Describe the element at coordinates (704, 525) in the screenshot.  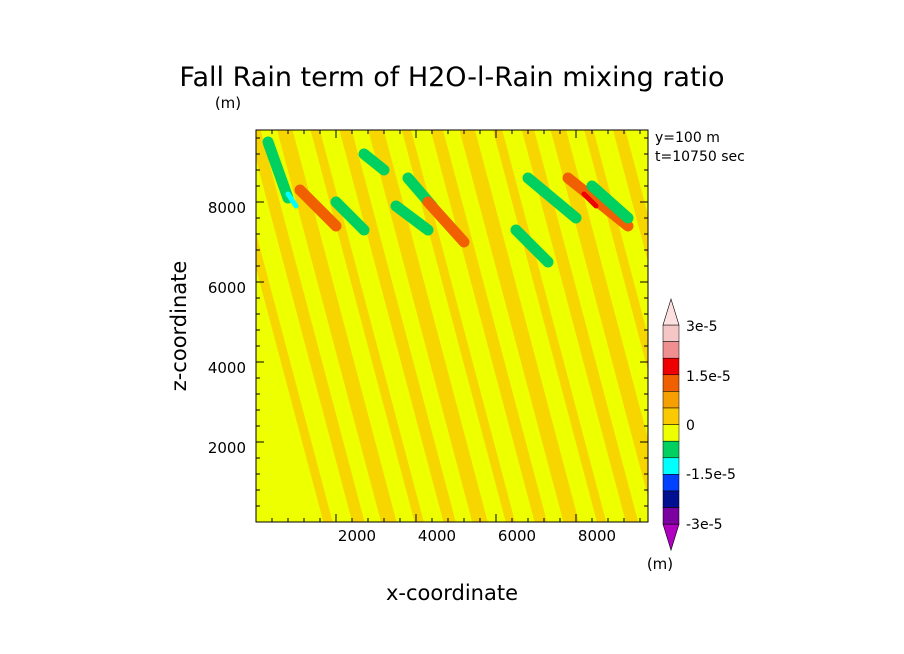
I see `colorbar-label: -3e-5` at that location.